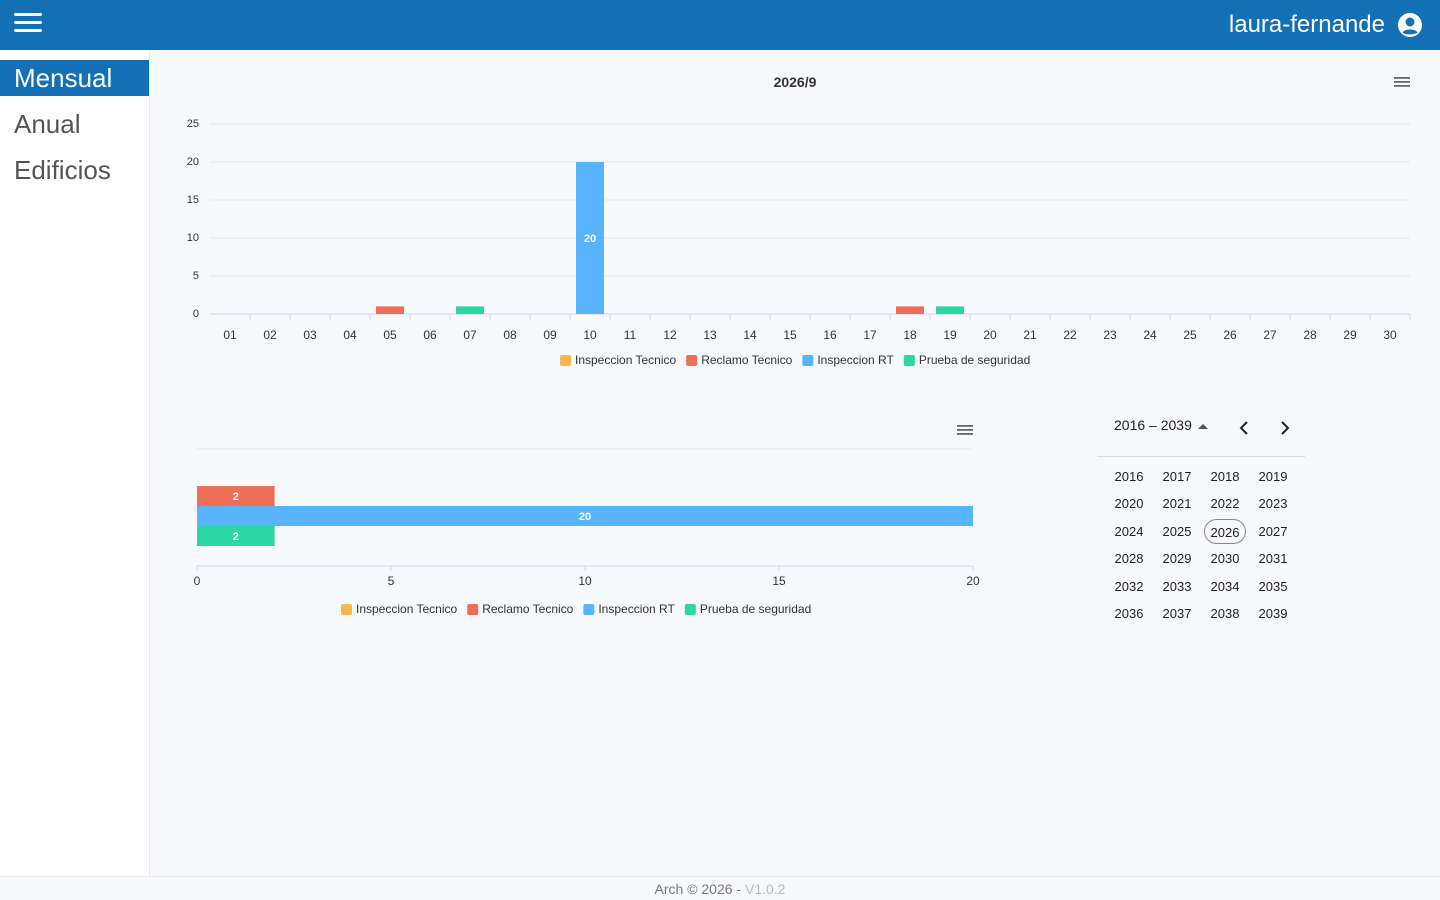  What do you see at coordinates (950, 335) in the screenshot?
I see `x-tick-label: 19` at bounding box center [950, 335].